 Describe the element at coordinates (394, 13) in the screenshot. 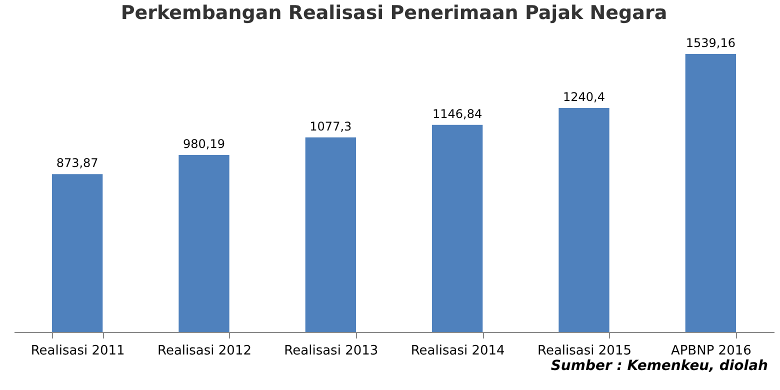

I see `chart-title: Perkembangan Realisasi Penerimaan Pajak Negara` at that location.